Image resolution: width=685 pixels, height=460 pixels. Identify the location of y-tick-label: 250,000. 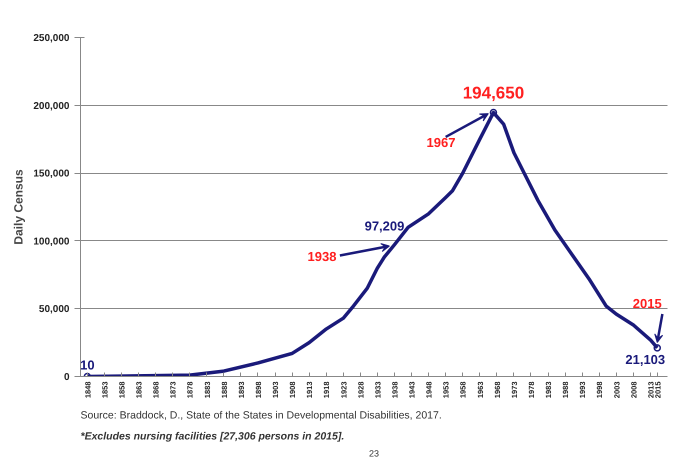
(51, 38).